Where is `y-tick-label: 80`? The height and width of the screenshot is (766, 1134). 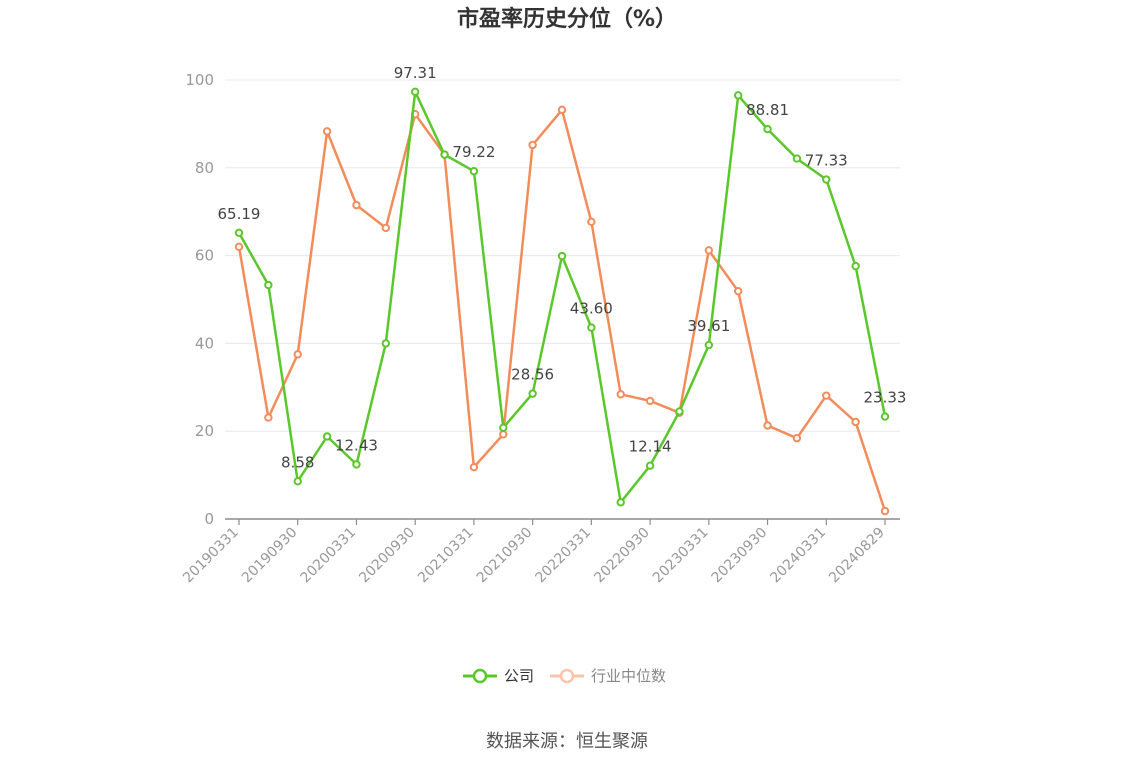 y-tick-label: 80 is located at coordinates (204, 168).